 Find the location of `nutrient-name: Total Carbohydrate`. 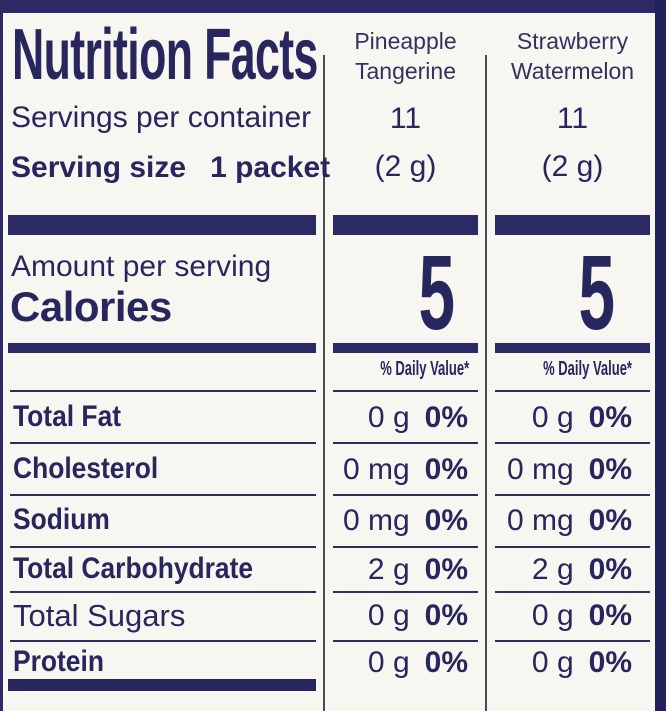

nutrient-name: Total Carbohydrate is located at coordinates (133, 568).